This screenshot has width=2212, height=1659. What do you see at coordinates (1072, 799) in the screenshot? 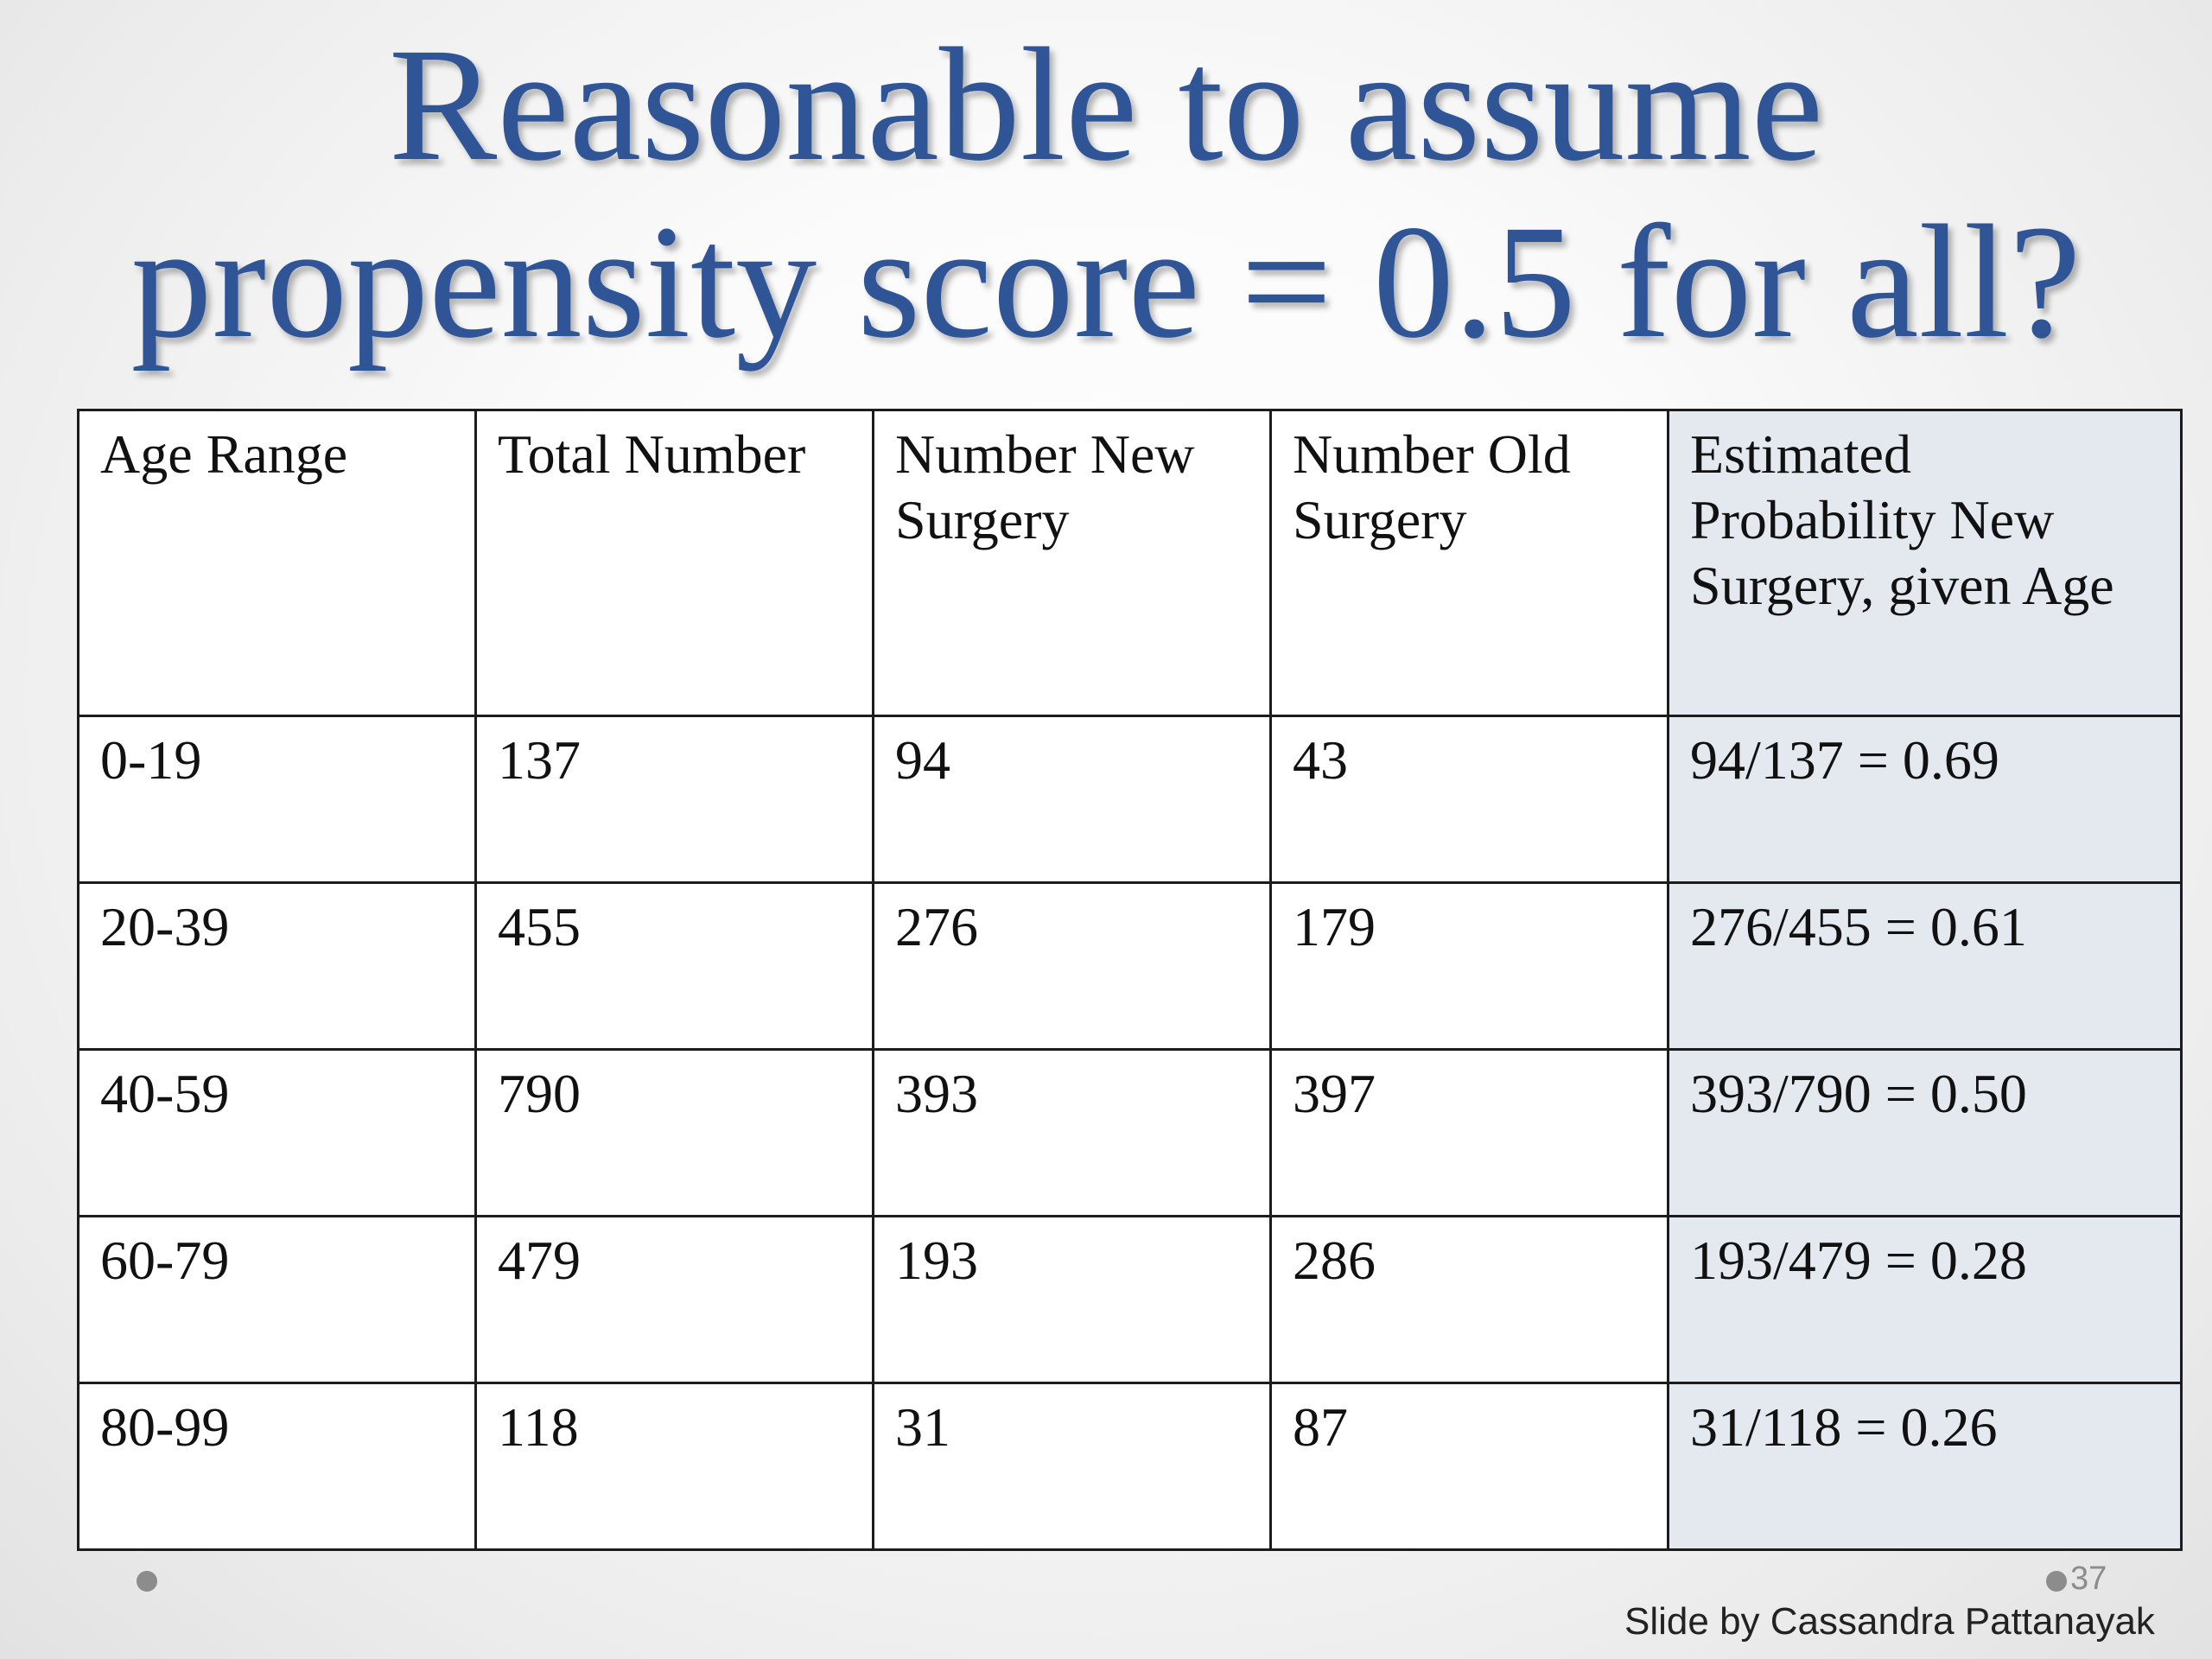
I see `cell-number-new-surgery: 94` at bounding box center [1072, 799].